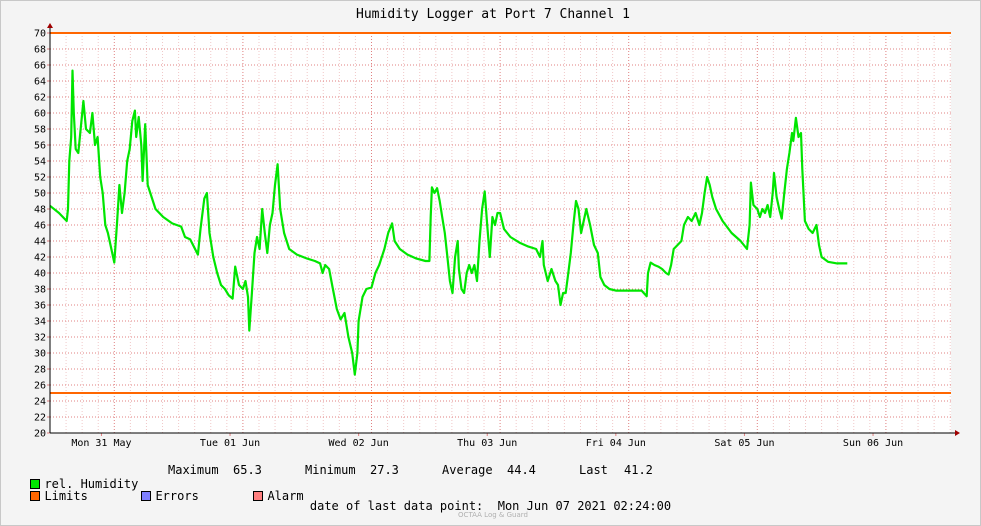 The height and width of the screenshot is (526, 981). What do you see at coordinates (487, 443) in the screenshot?
I see `x-tick-label: Thu 03 Jun` at bounding box center [487, 443].